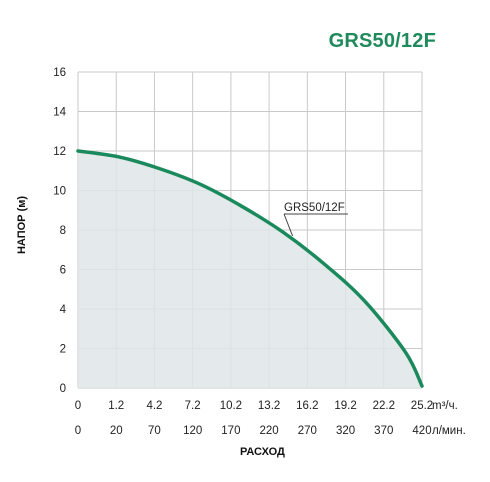 The image size is (490, 482). What do you see at coordinates (384, 406) in the screenshot?
I see `x-tick-label-primary: 22.2` at bounding box center [384, 406].